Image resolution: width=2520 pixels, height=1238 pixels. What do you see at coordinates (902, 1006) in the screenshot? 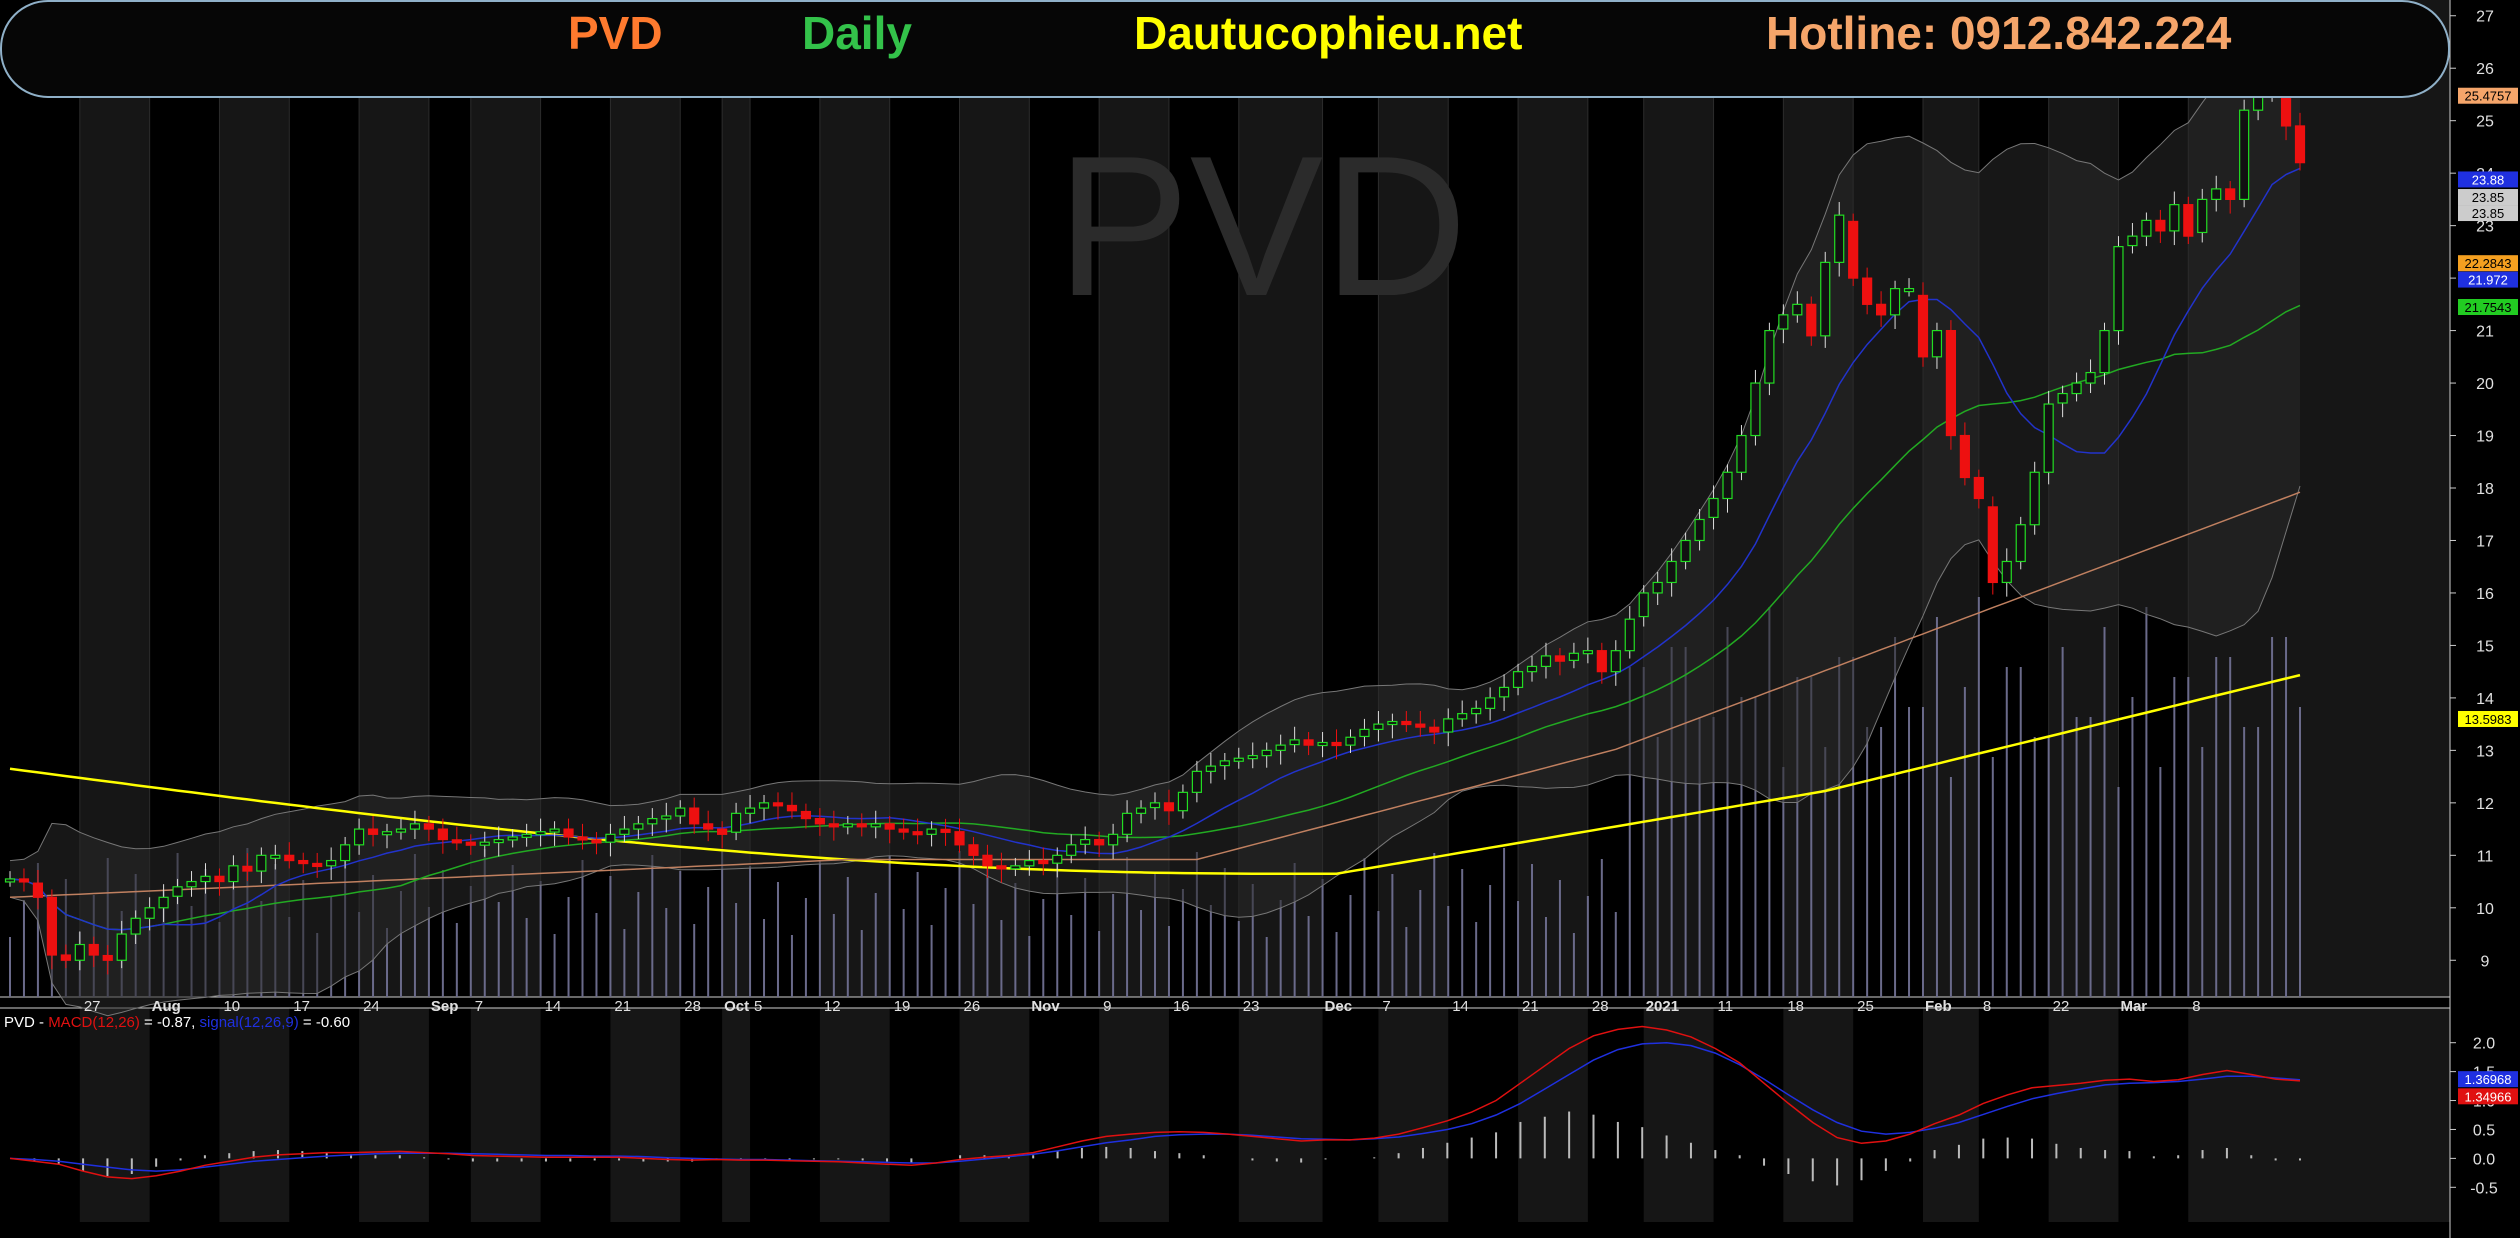
I see `x-axis-label: 19` at bounding box center [902, 1006].